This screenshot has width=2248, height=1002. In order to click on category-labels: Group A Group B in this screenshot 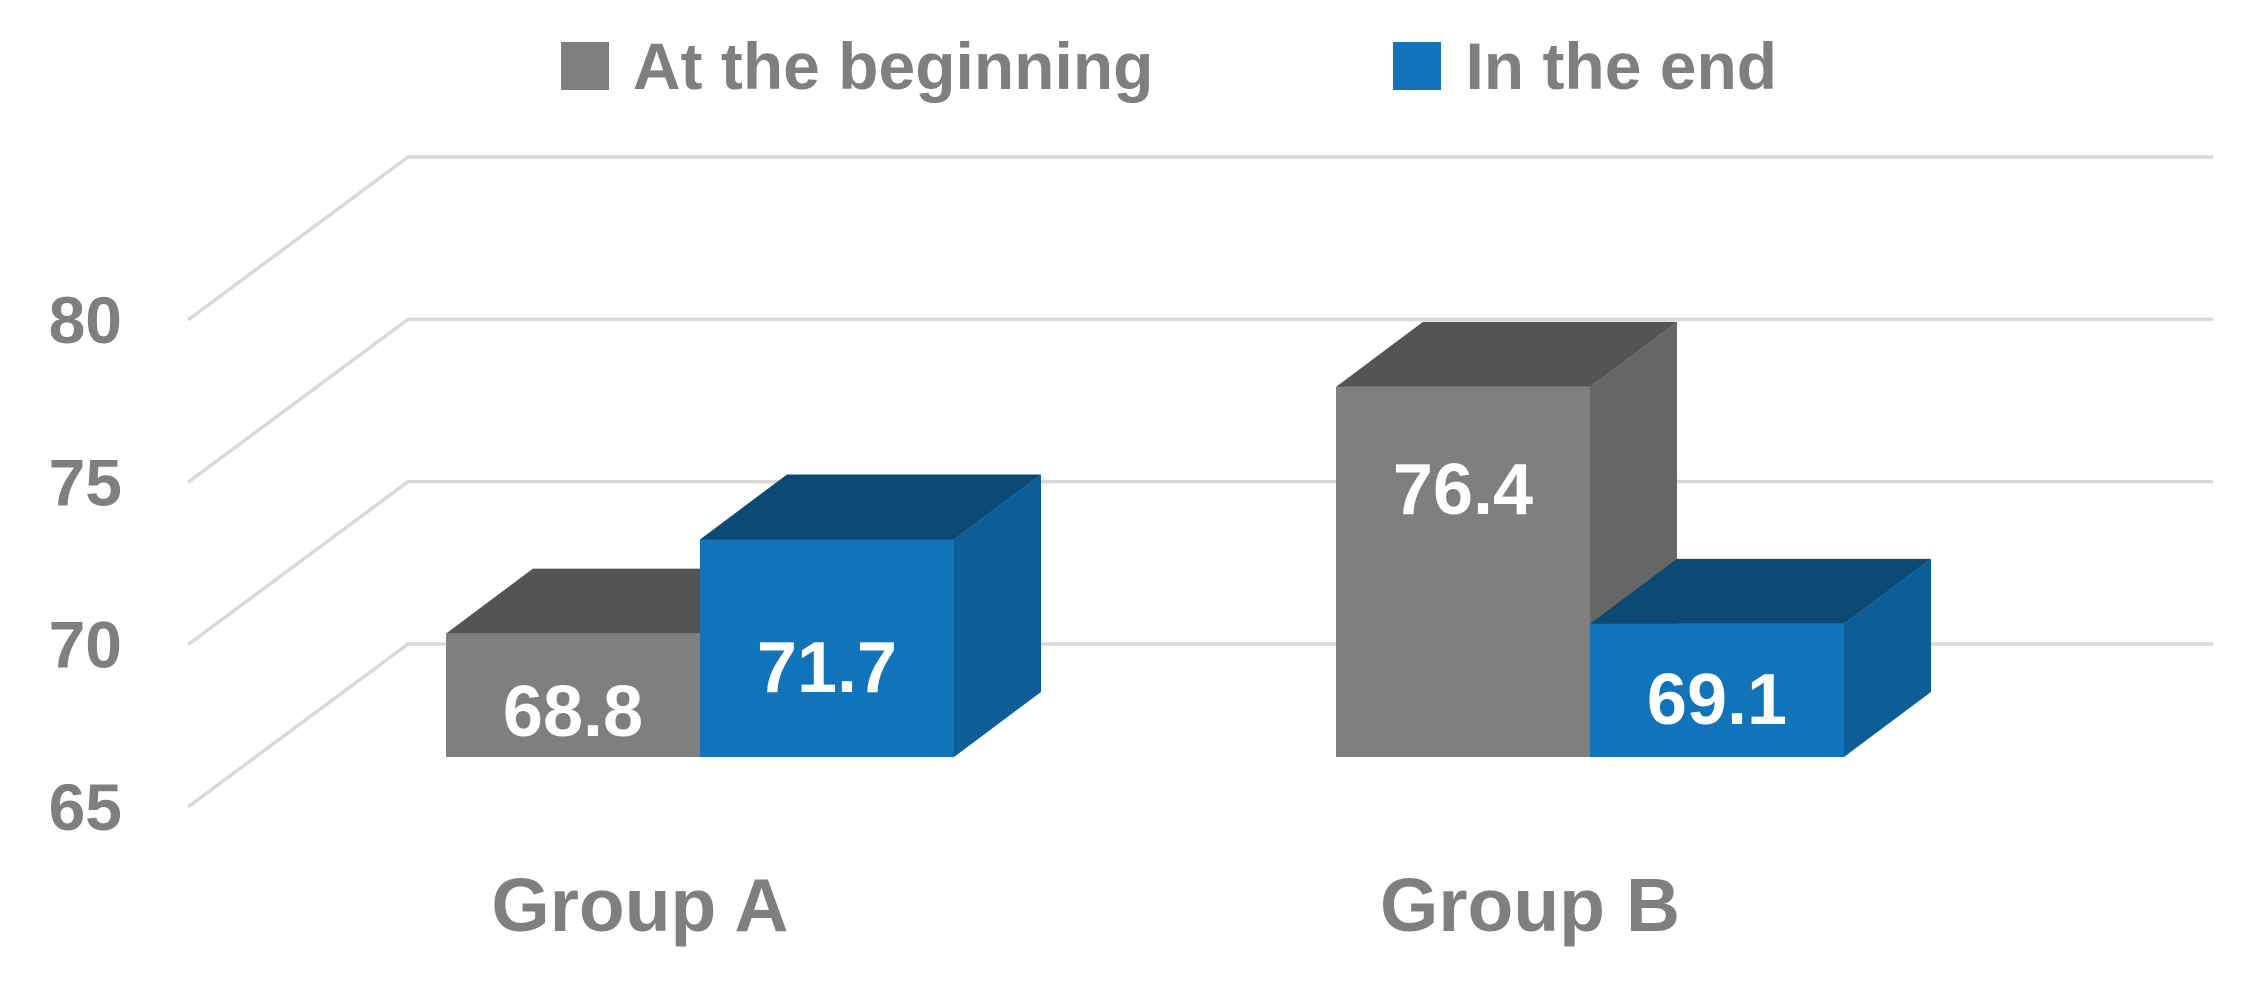, I will do `click(1085, 905)`.